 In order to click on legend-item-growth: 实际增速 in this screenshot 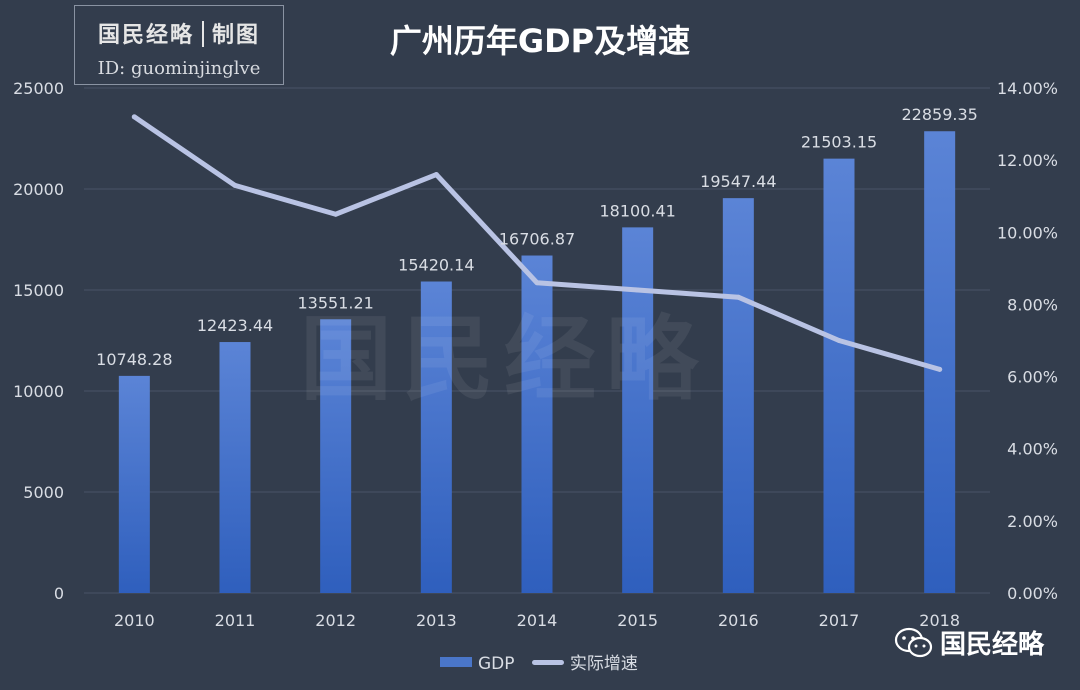, I will do `click(584, 661)`.